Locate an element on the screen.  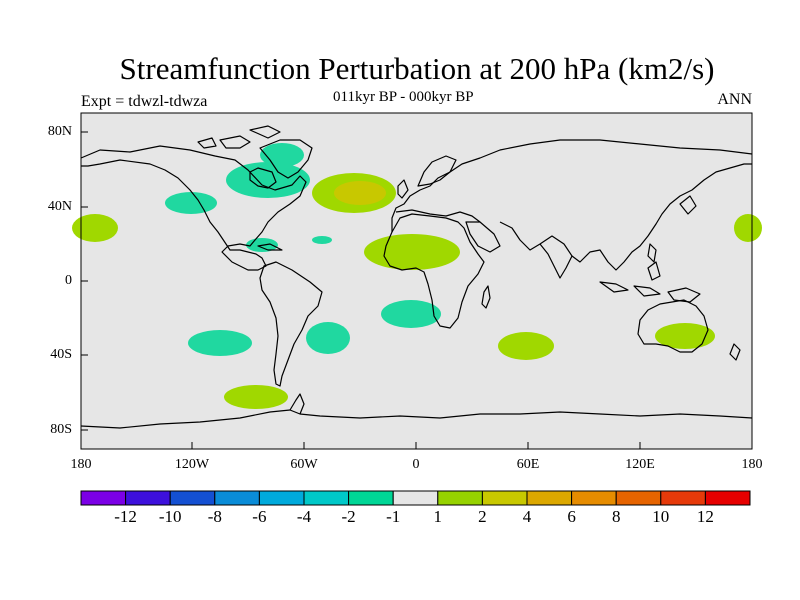
coast-south-america is located at coordinates (291, 324).